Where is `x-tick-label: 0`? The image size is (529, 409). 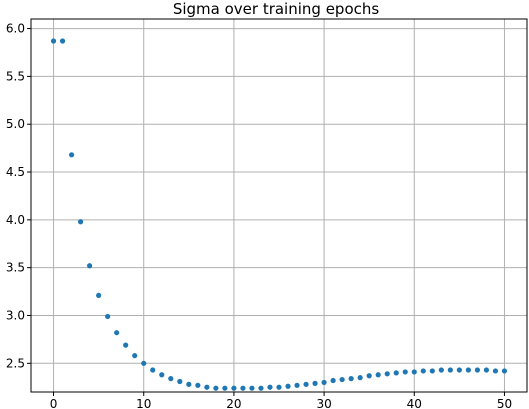
x-tick-label: 0 is located at coordinates (54, 403).